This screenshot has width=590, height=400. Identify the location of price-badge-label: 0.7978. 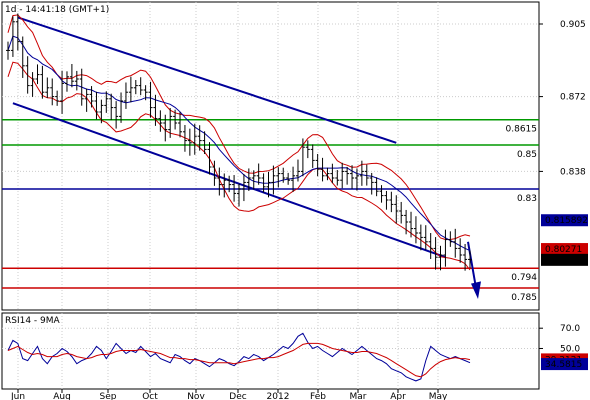
(561, 261).